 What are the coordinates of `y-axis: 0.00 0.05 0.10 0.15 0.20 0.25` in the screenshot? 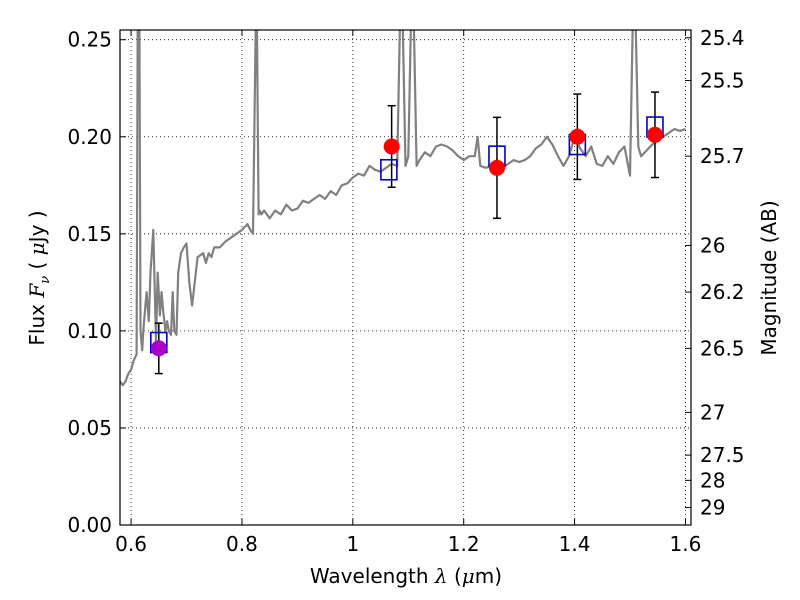 It's located at (96, 282).